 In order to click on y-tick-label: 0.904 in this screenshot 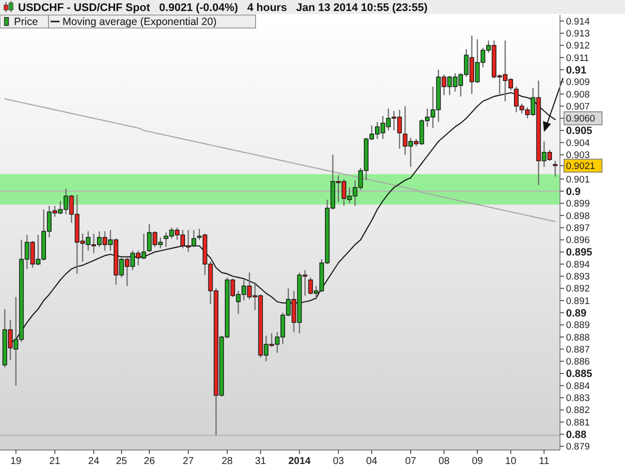, I will do `click(578, 143)`.